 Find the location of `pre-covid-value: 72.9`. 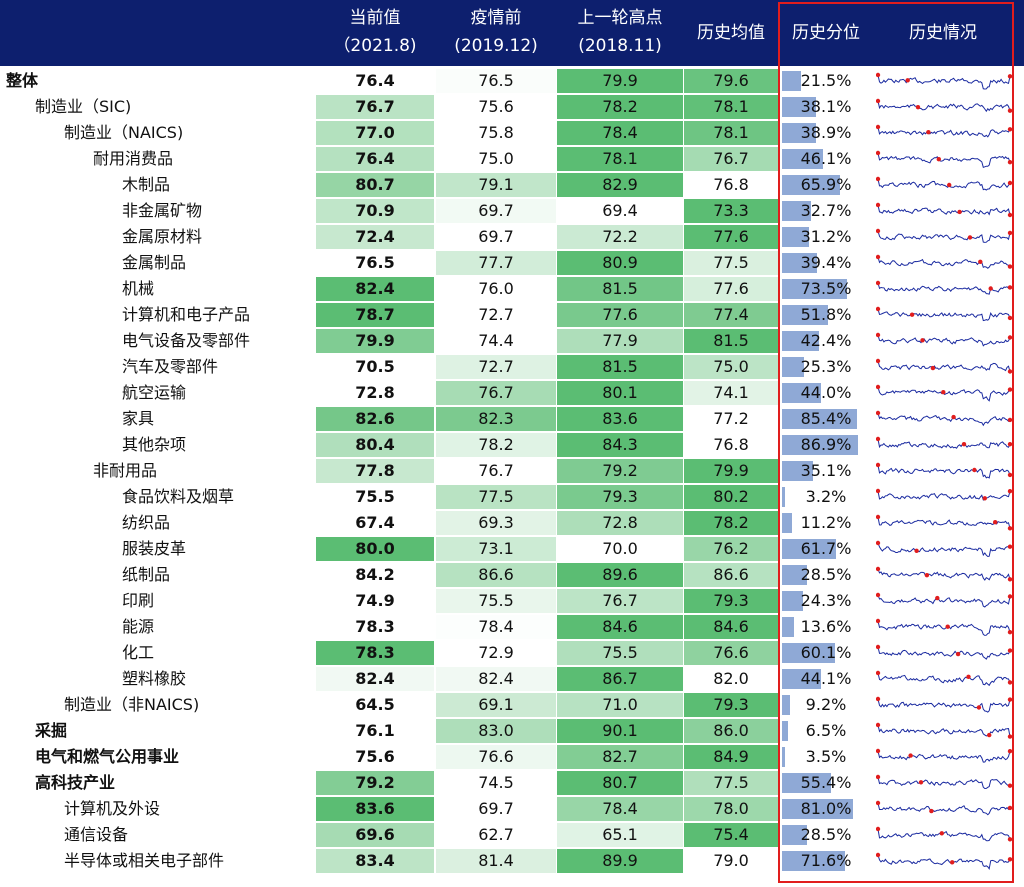

pre-covid-value: 72.9 is located at coordinates (496, 653).